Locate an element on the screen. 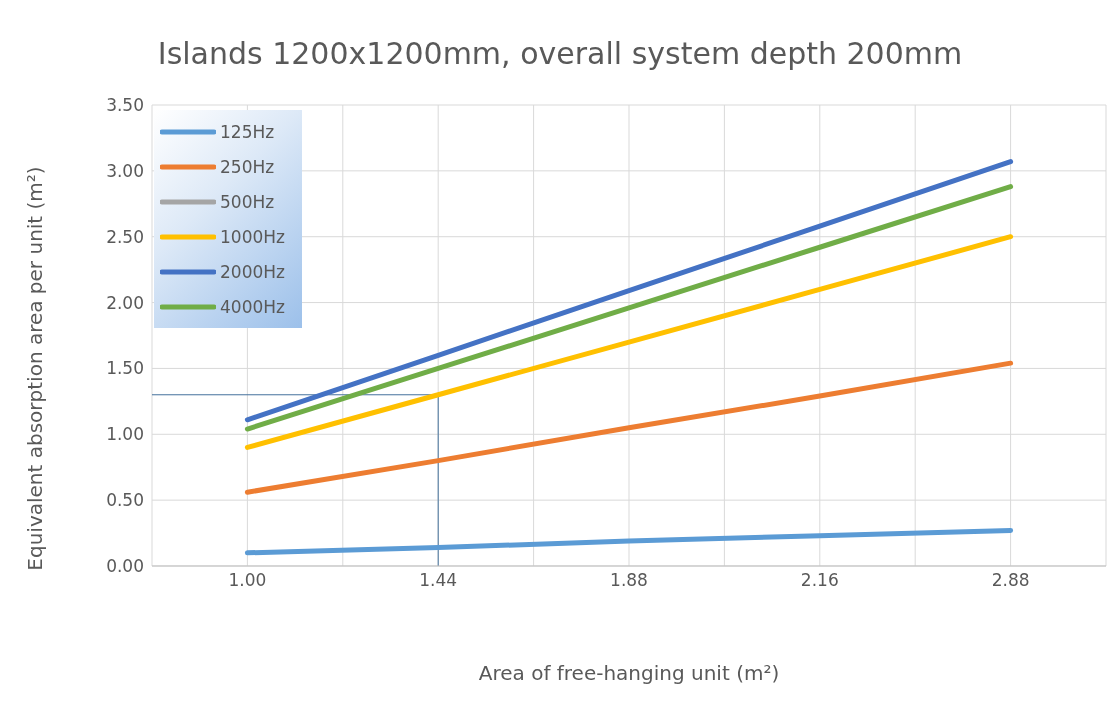 The image size is (1120, 707). y-tick-label: 0.50 is located at coordinates (125, 500).